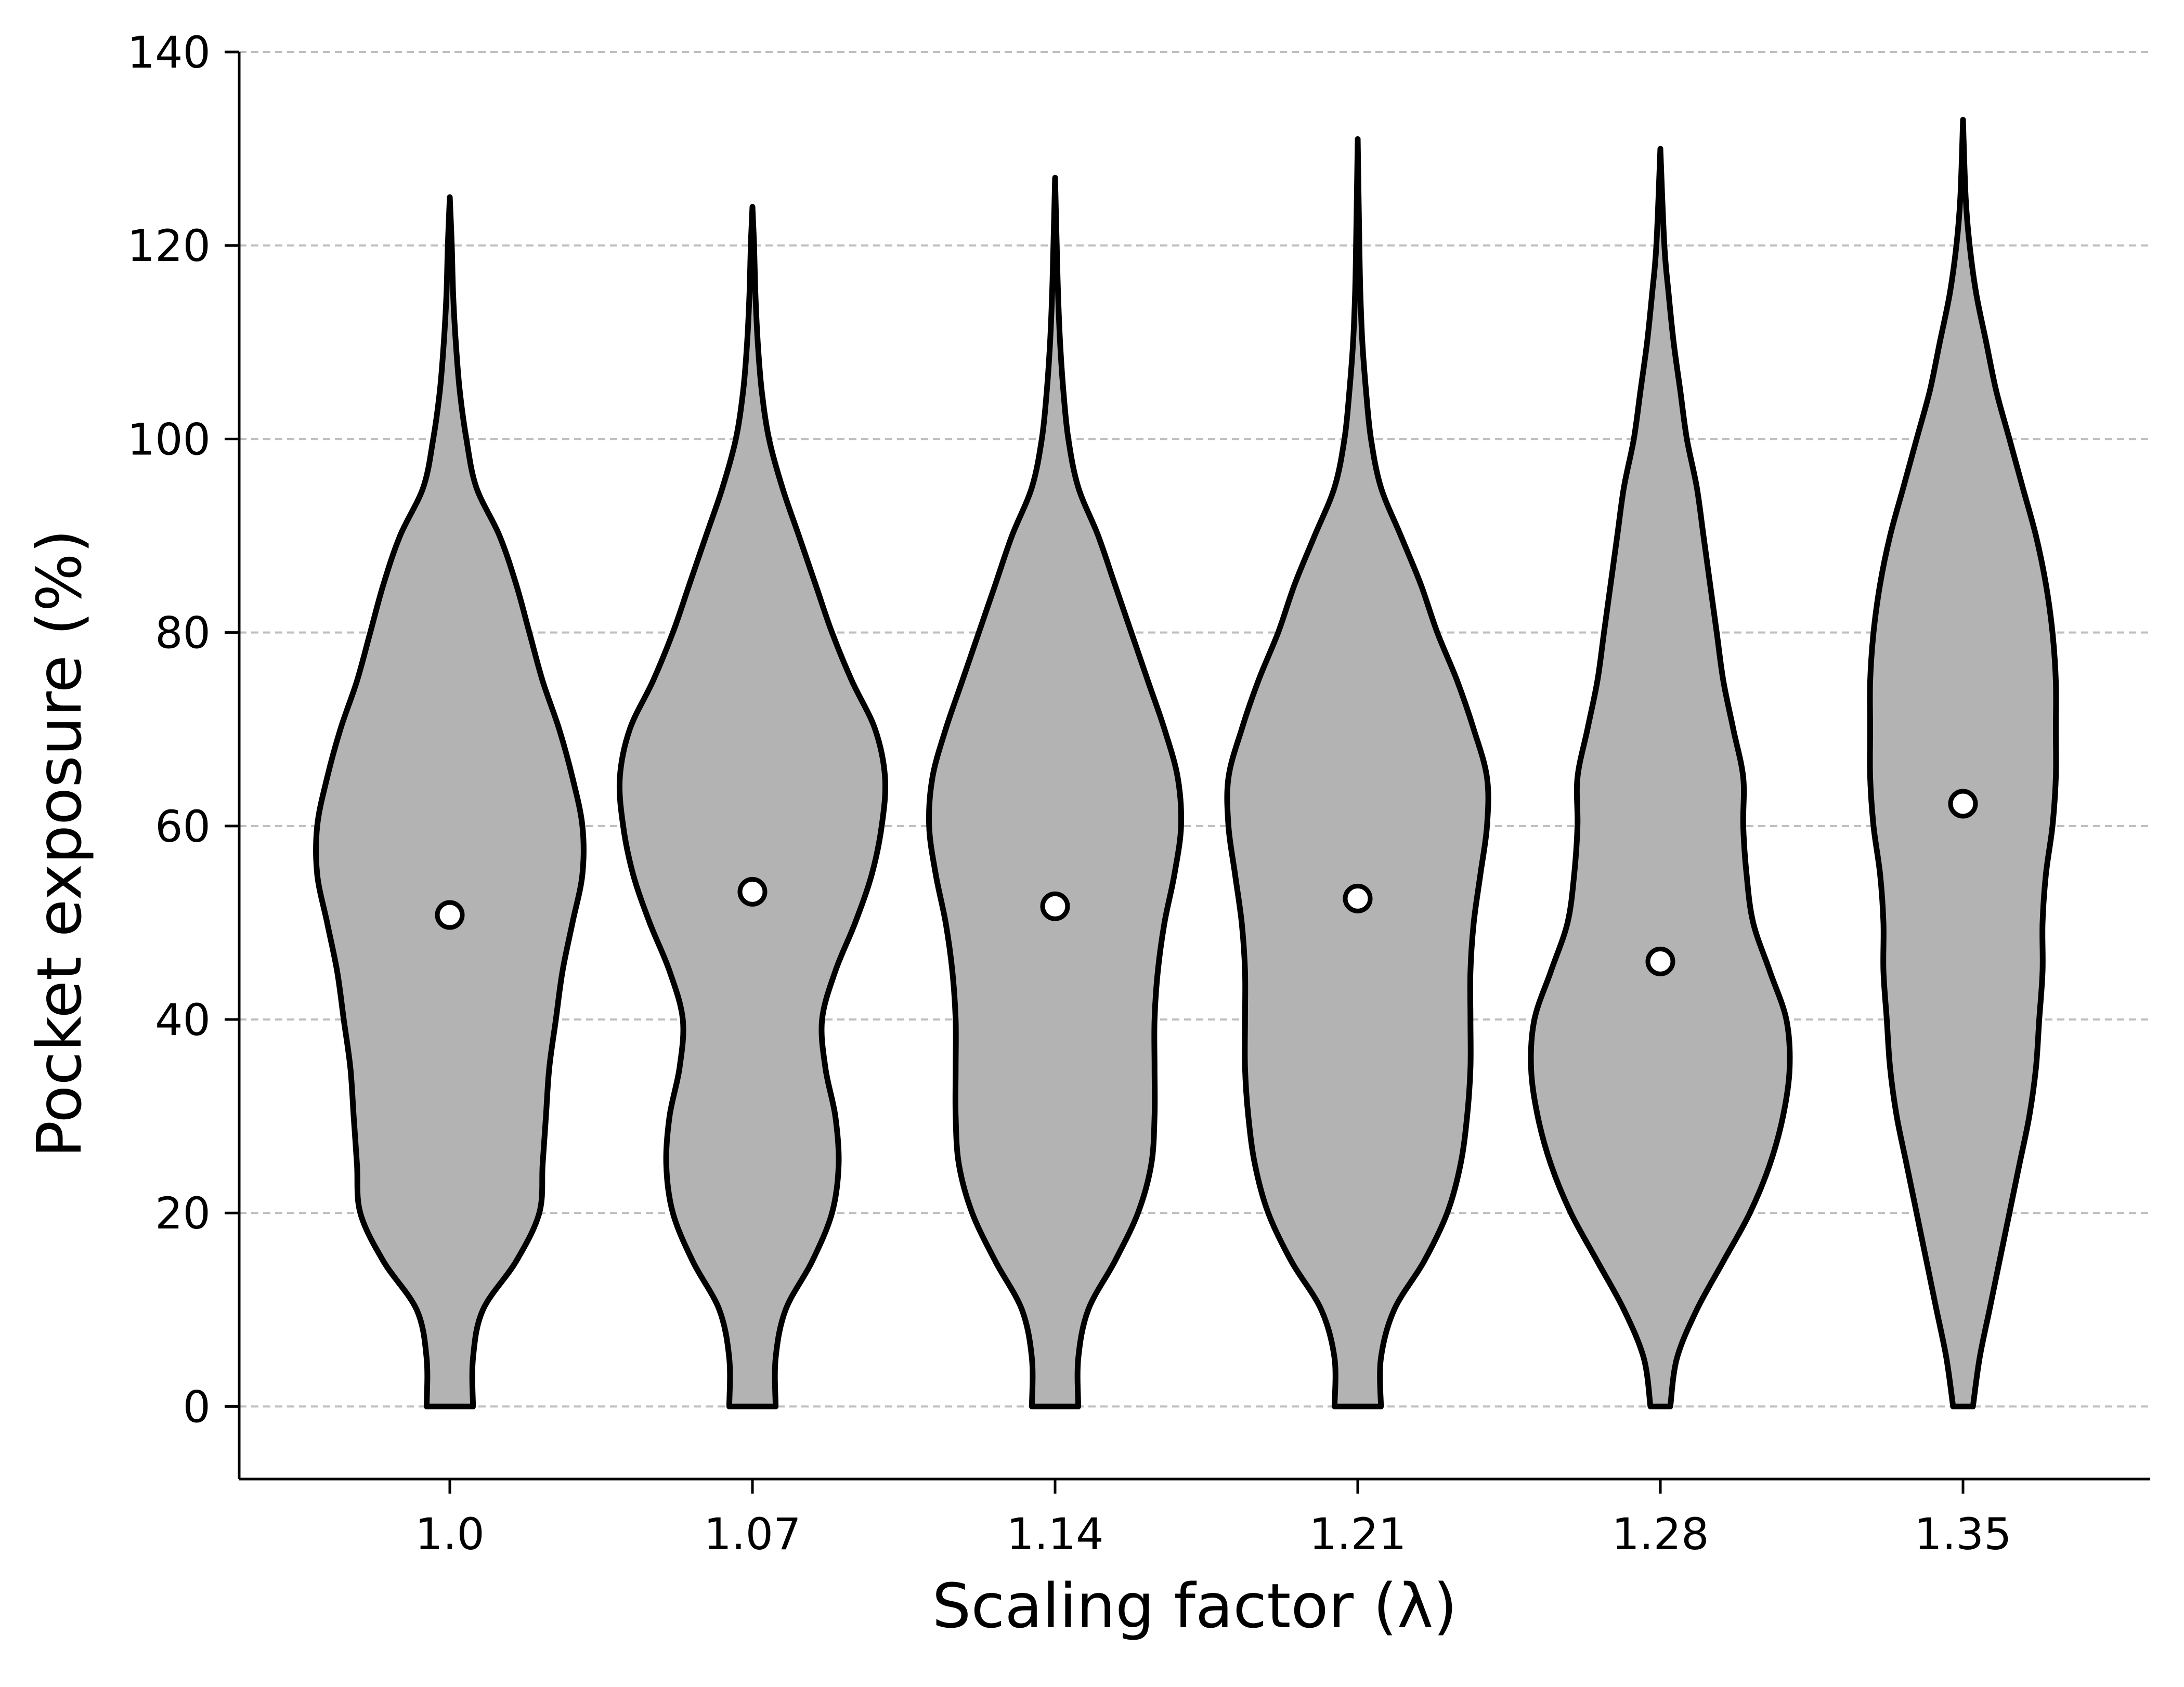 The image size is (2184, 1687). I want to click on mean-markers, so click(1206, 882).